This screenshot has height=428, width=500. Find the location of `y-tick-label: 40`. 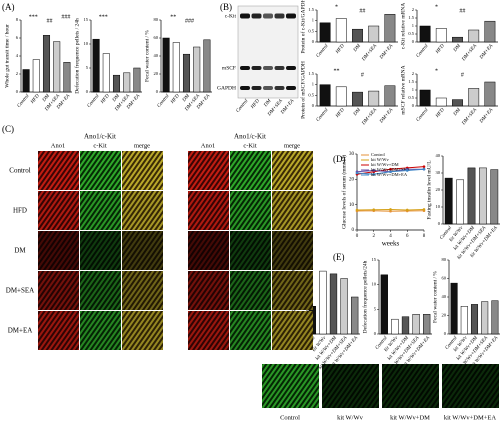

y-tick-label: 40 is located at coordinates (438, 155).